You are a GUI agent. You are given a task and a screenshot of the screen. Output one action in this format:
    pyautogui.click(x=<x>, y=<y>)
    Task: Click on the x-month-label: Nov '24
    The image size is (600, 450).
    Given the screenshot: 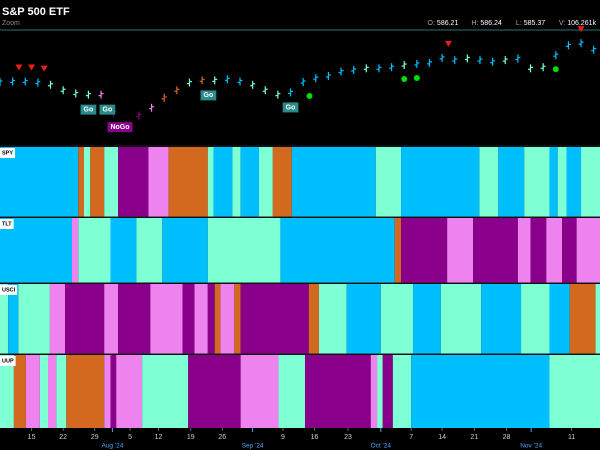 What is the action you would take?
    pyautogui.click(x=531, y=446)
    